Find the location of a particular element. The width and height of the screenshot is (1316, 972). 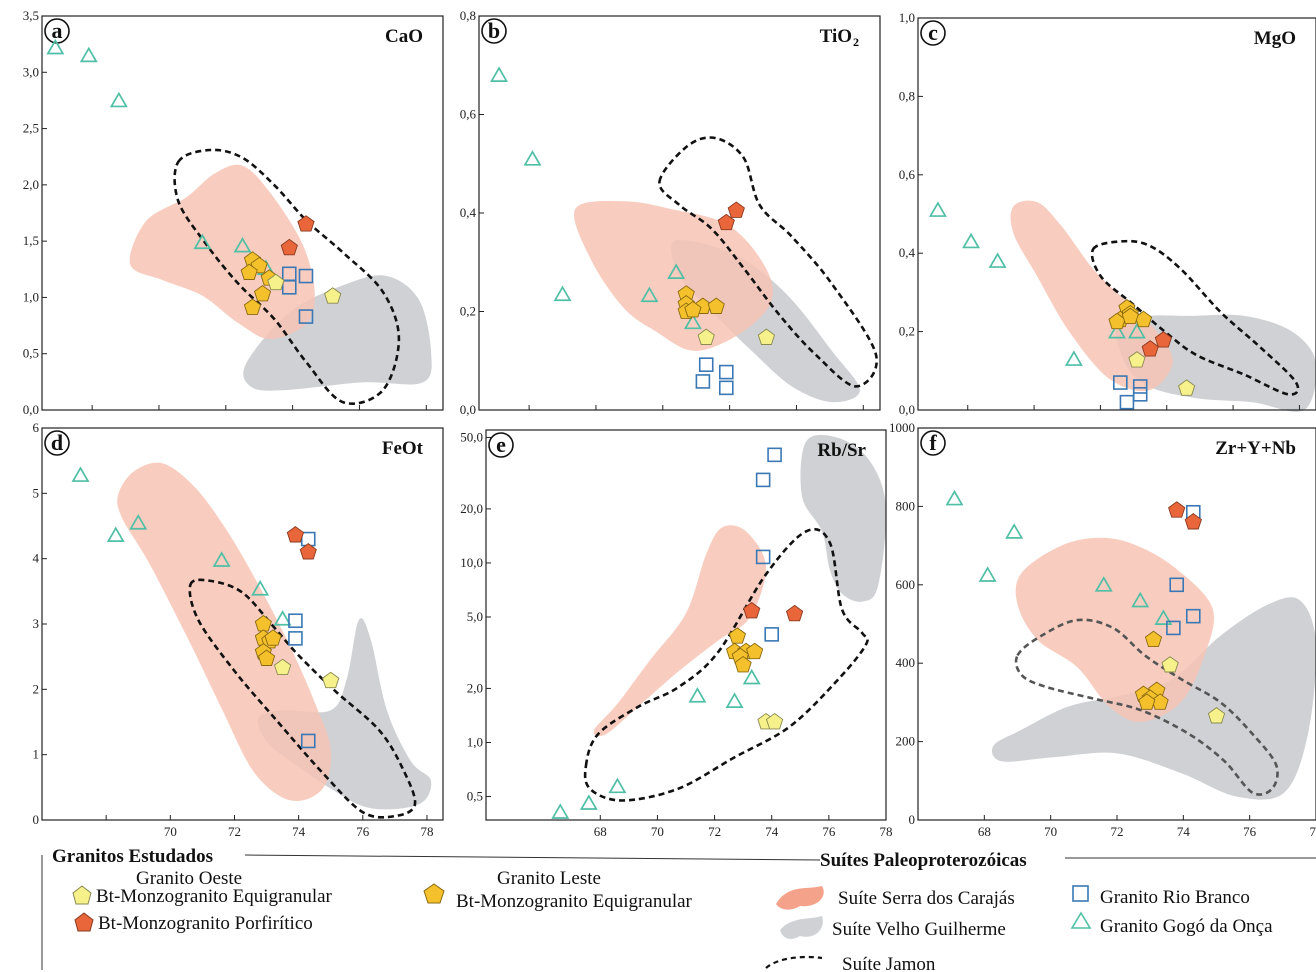

x-tick-label: 68 is located at coordinates (600, 831).